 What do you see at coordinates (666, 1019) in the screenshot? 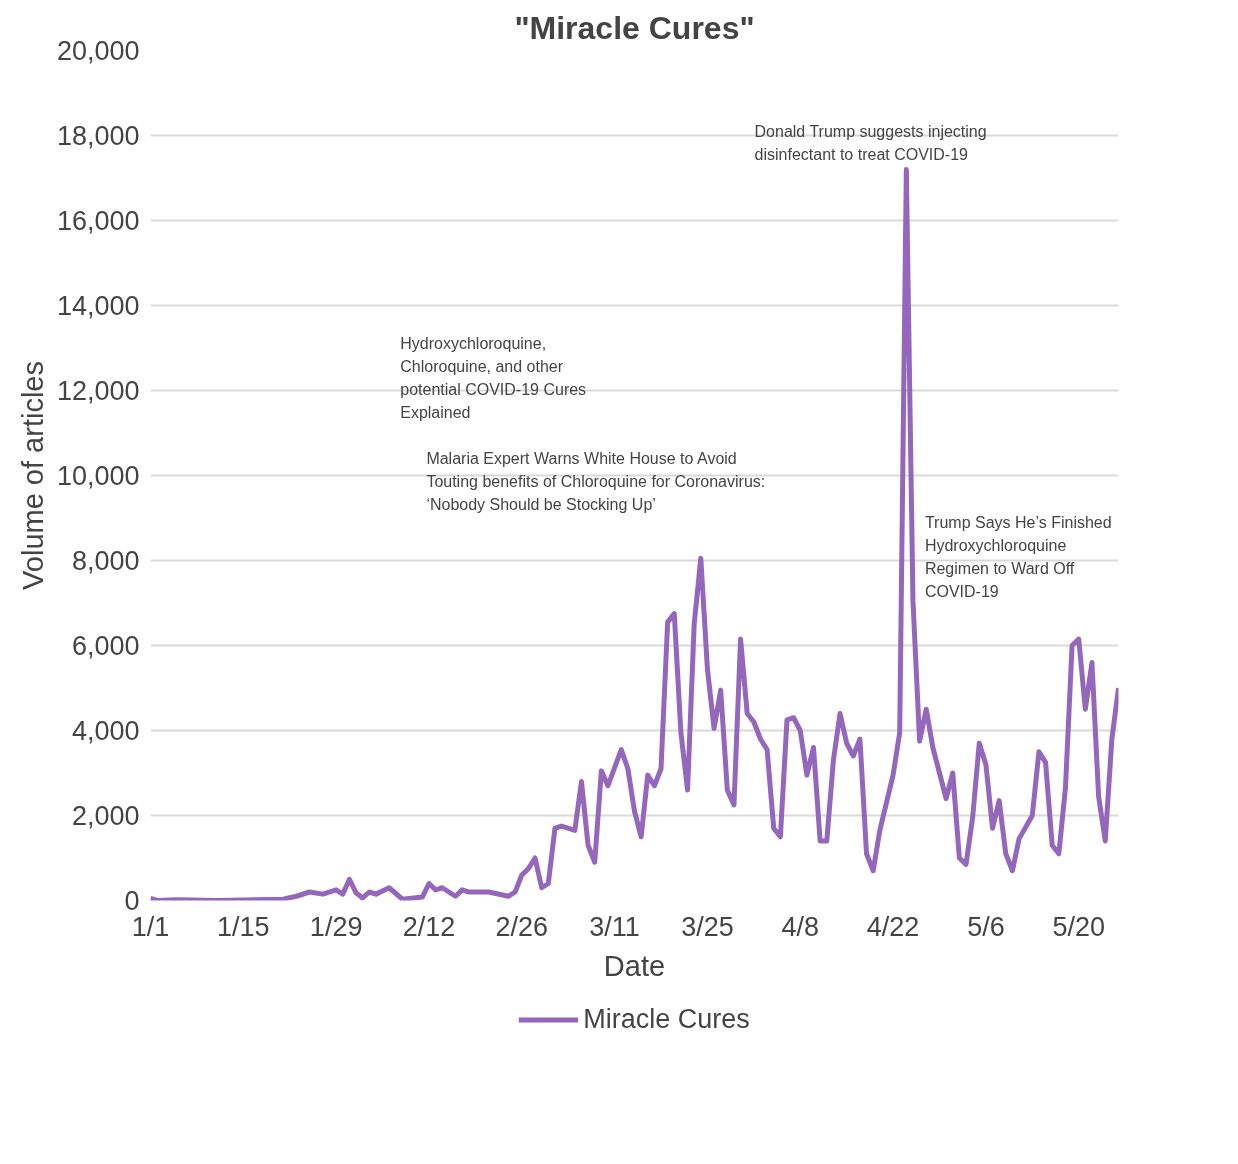
I see `legend-label: Miracle Cures` at bounding box center [666, 1019].